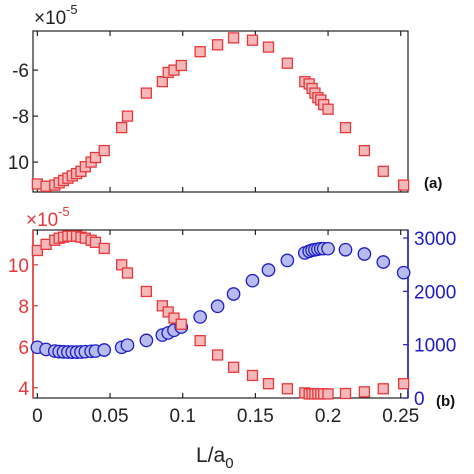 The width and height of the screenshot is (474, 474). I want to click on panel-b-x-tick-label: 0.2, so click(328, 416).